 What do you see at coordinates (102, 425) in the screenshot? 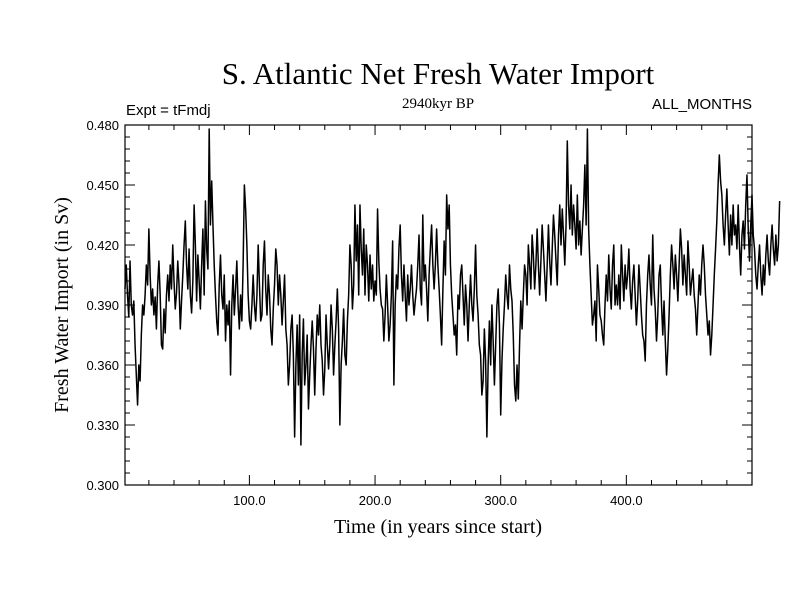
I see `y-tick-label: 0.330` at bounding box center [102, 425].